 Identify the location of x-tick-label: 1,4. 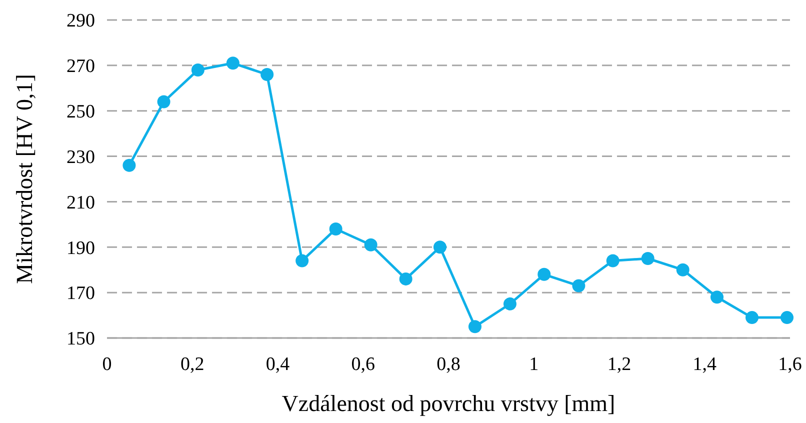
(704, 364).